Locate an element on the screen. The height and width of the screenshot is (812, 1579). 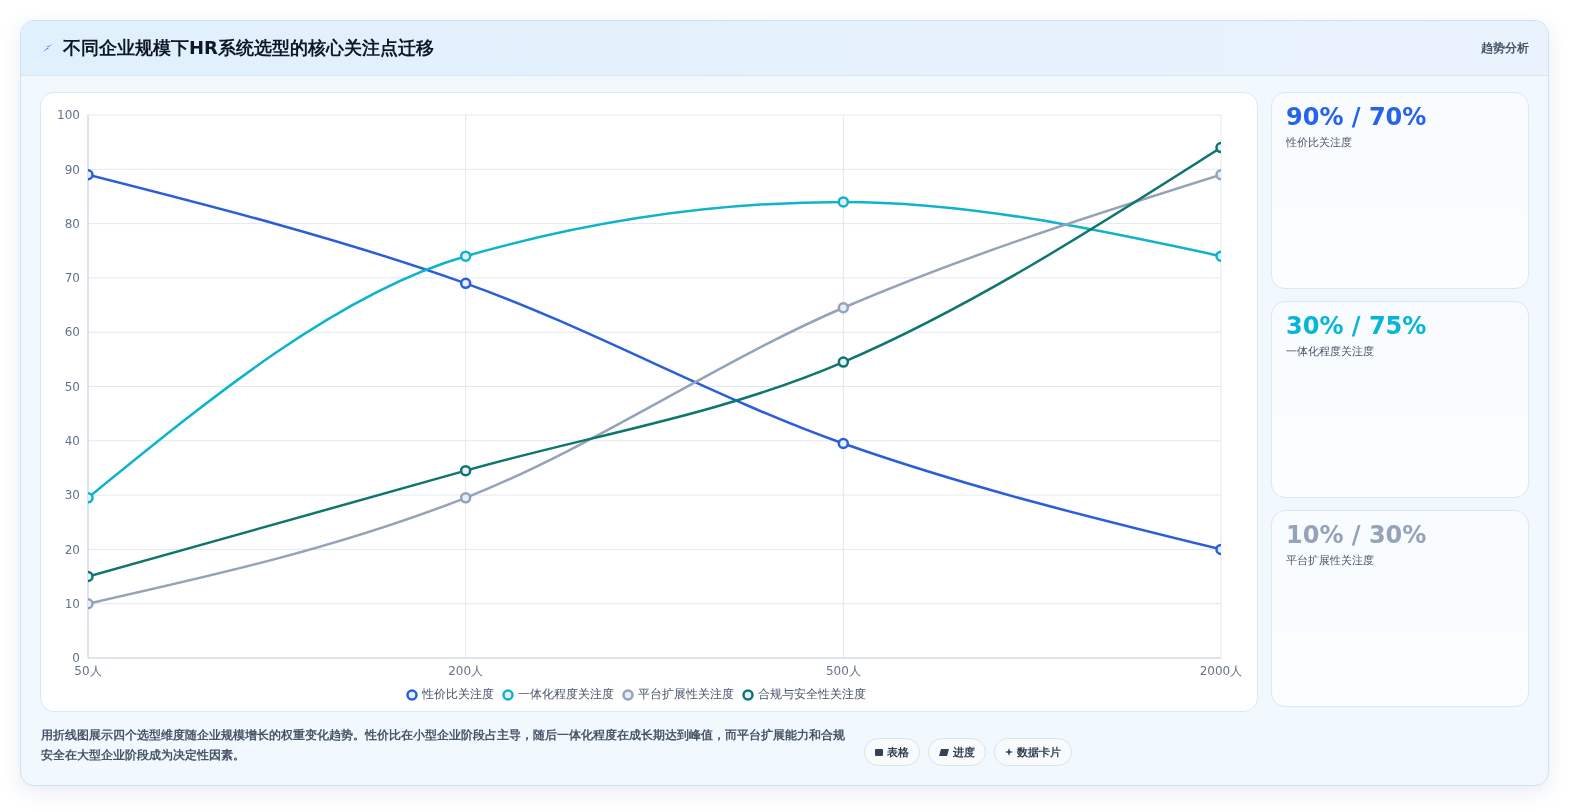
y-tick-label: 20 is located at coordinates (72, 549).